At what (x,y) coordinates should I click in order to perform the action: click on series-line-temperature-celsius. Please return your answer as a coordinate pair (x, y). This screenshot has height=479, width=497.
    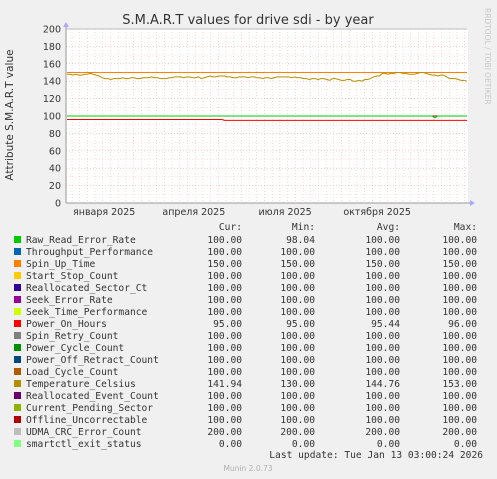
    Looking at the image, I should click on (267, 77).